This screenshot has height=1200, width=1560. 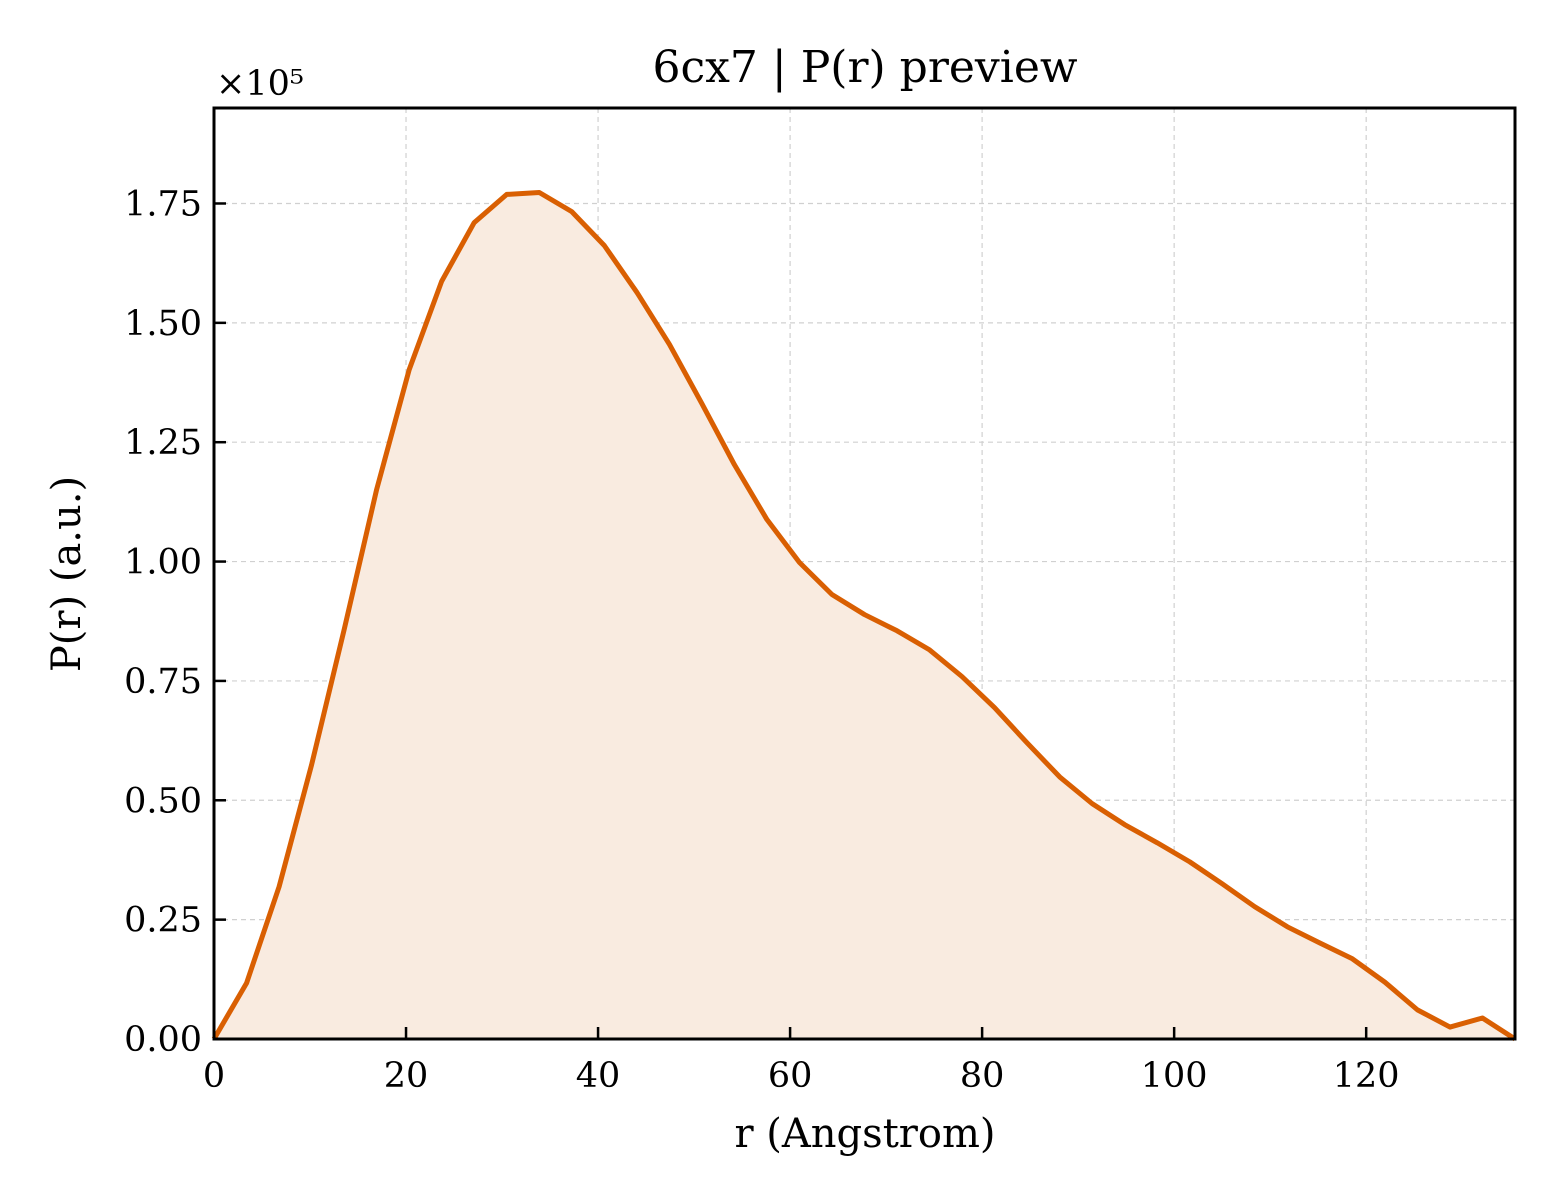 I want to click on y-axis-label: P(r) (a.u.), so click(x=67, y=574).